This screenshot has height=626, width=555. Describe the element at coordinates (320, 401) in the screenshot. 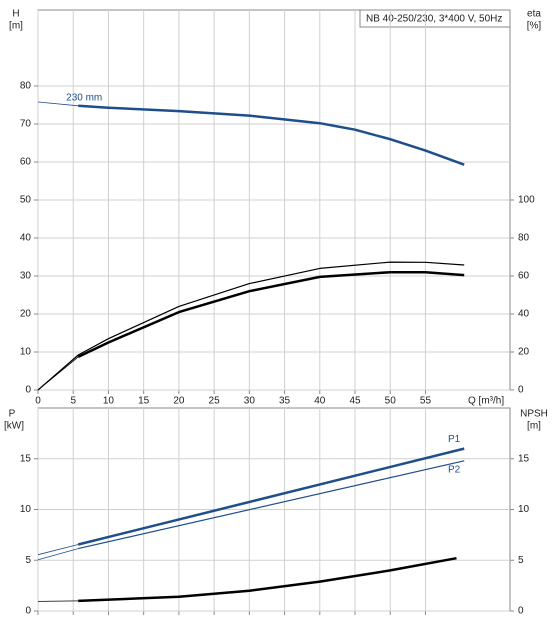

I see `x-tick-label: 40` at that location.